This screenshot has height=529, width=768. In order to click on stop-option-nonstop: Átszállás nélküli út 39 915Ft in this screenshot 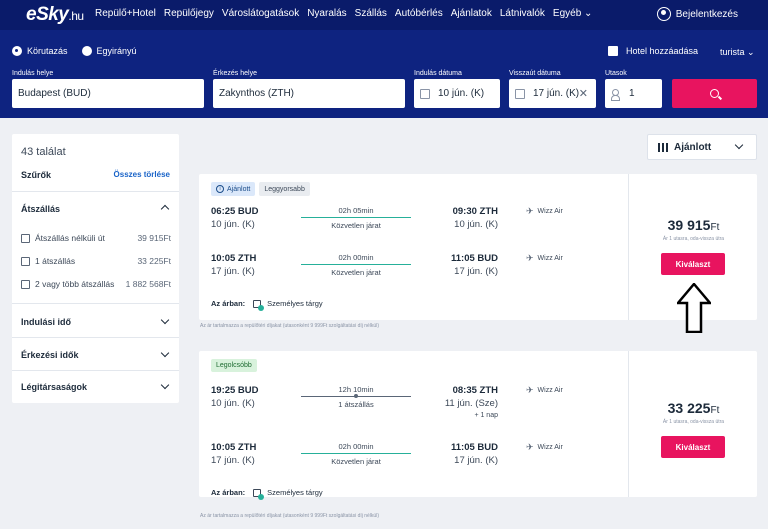, I will do `click(96, 238)`.